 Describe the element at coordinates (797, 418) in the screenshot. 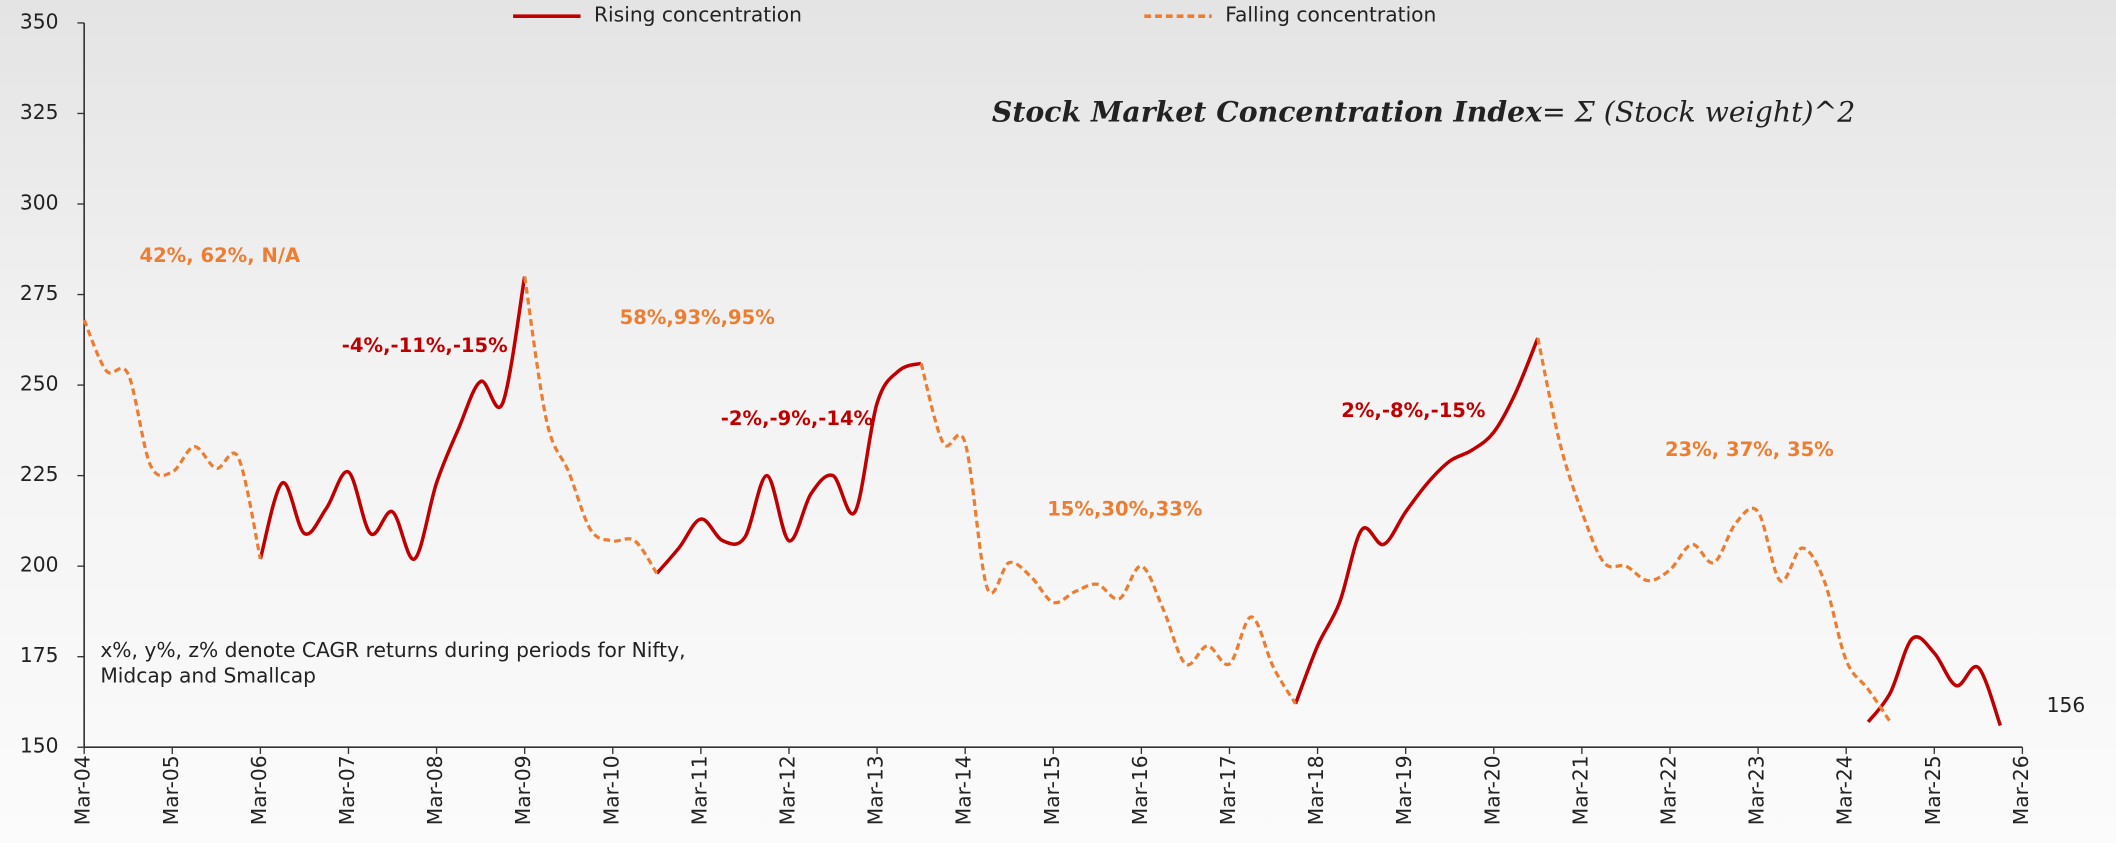

I see `annotation: -2%,-9%,-14%` at that location.